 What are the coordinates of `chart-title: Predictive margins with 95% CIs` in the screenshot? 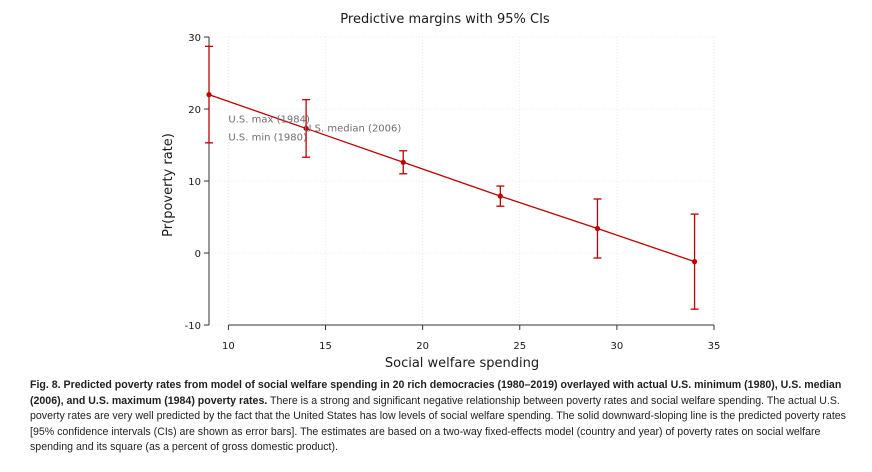 It's located at (445, 19).